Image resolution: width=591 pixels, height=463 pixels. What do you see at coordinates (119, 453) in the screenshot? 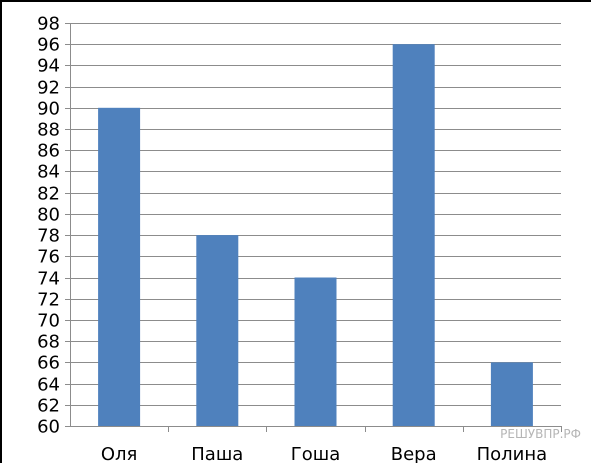
I see `x-tick-label: Оля` at bounding box center [119, 453].